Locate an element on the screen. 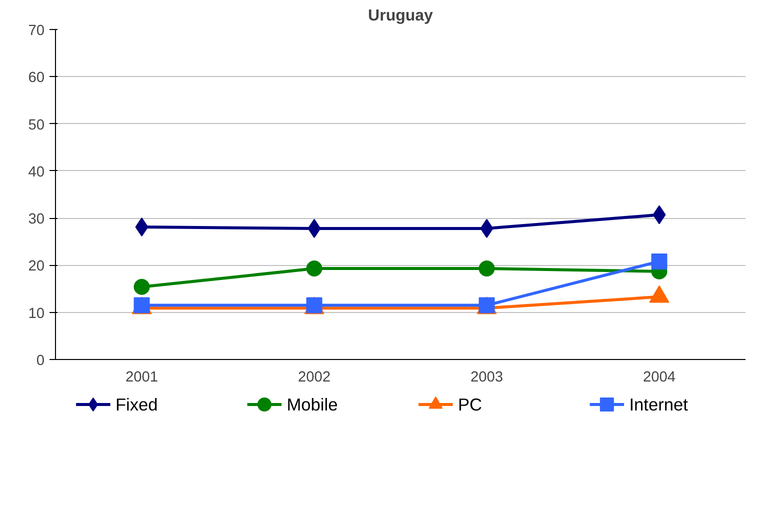 The width and height of the screenshot is (779, 525). y-tick-label: 10 is located at coordinates (36, 314).